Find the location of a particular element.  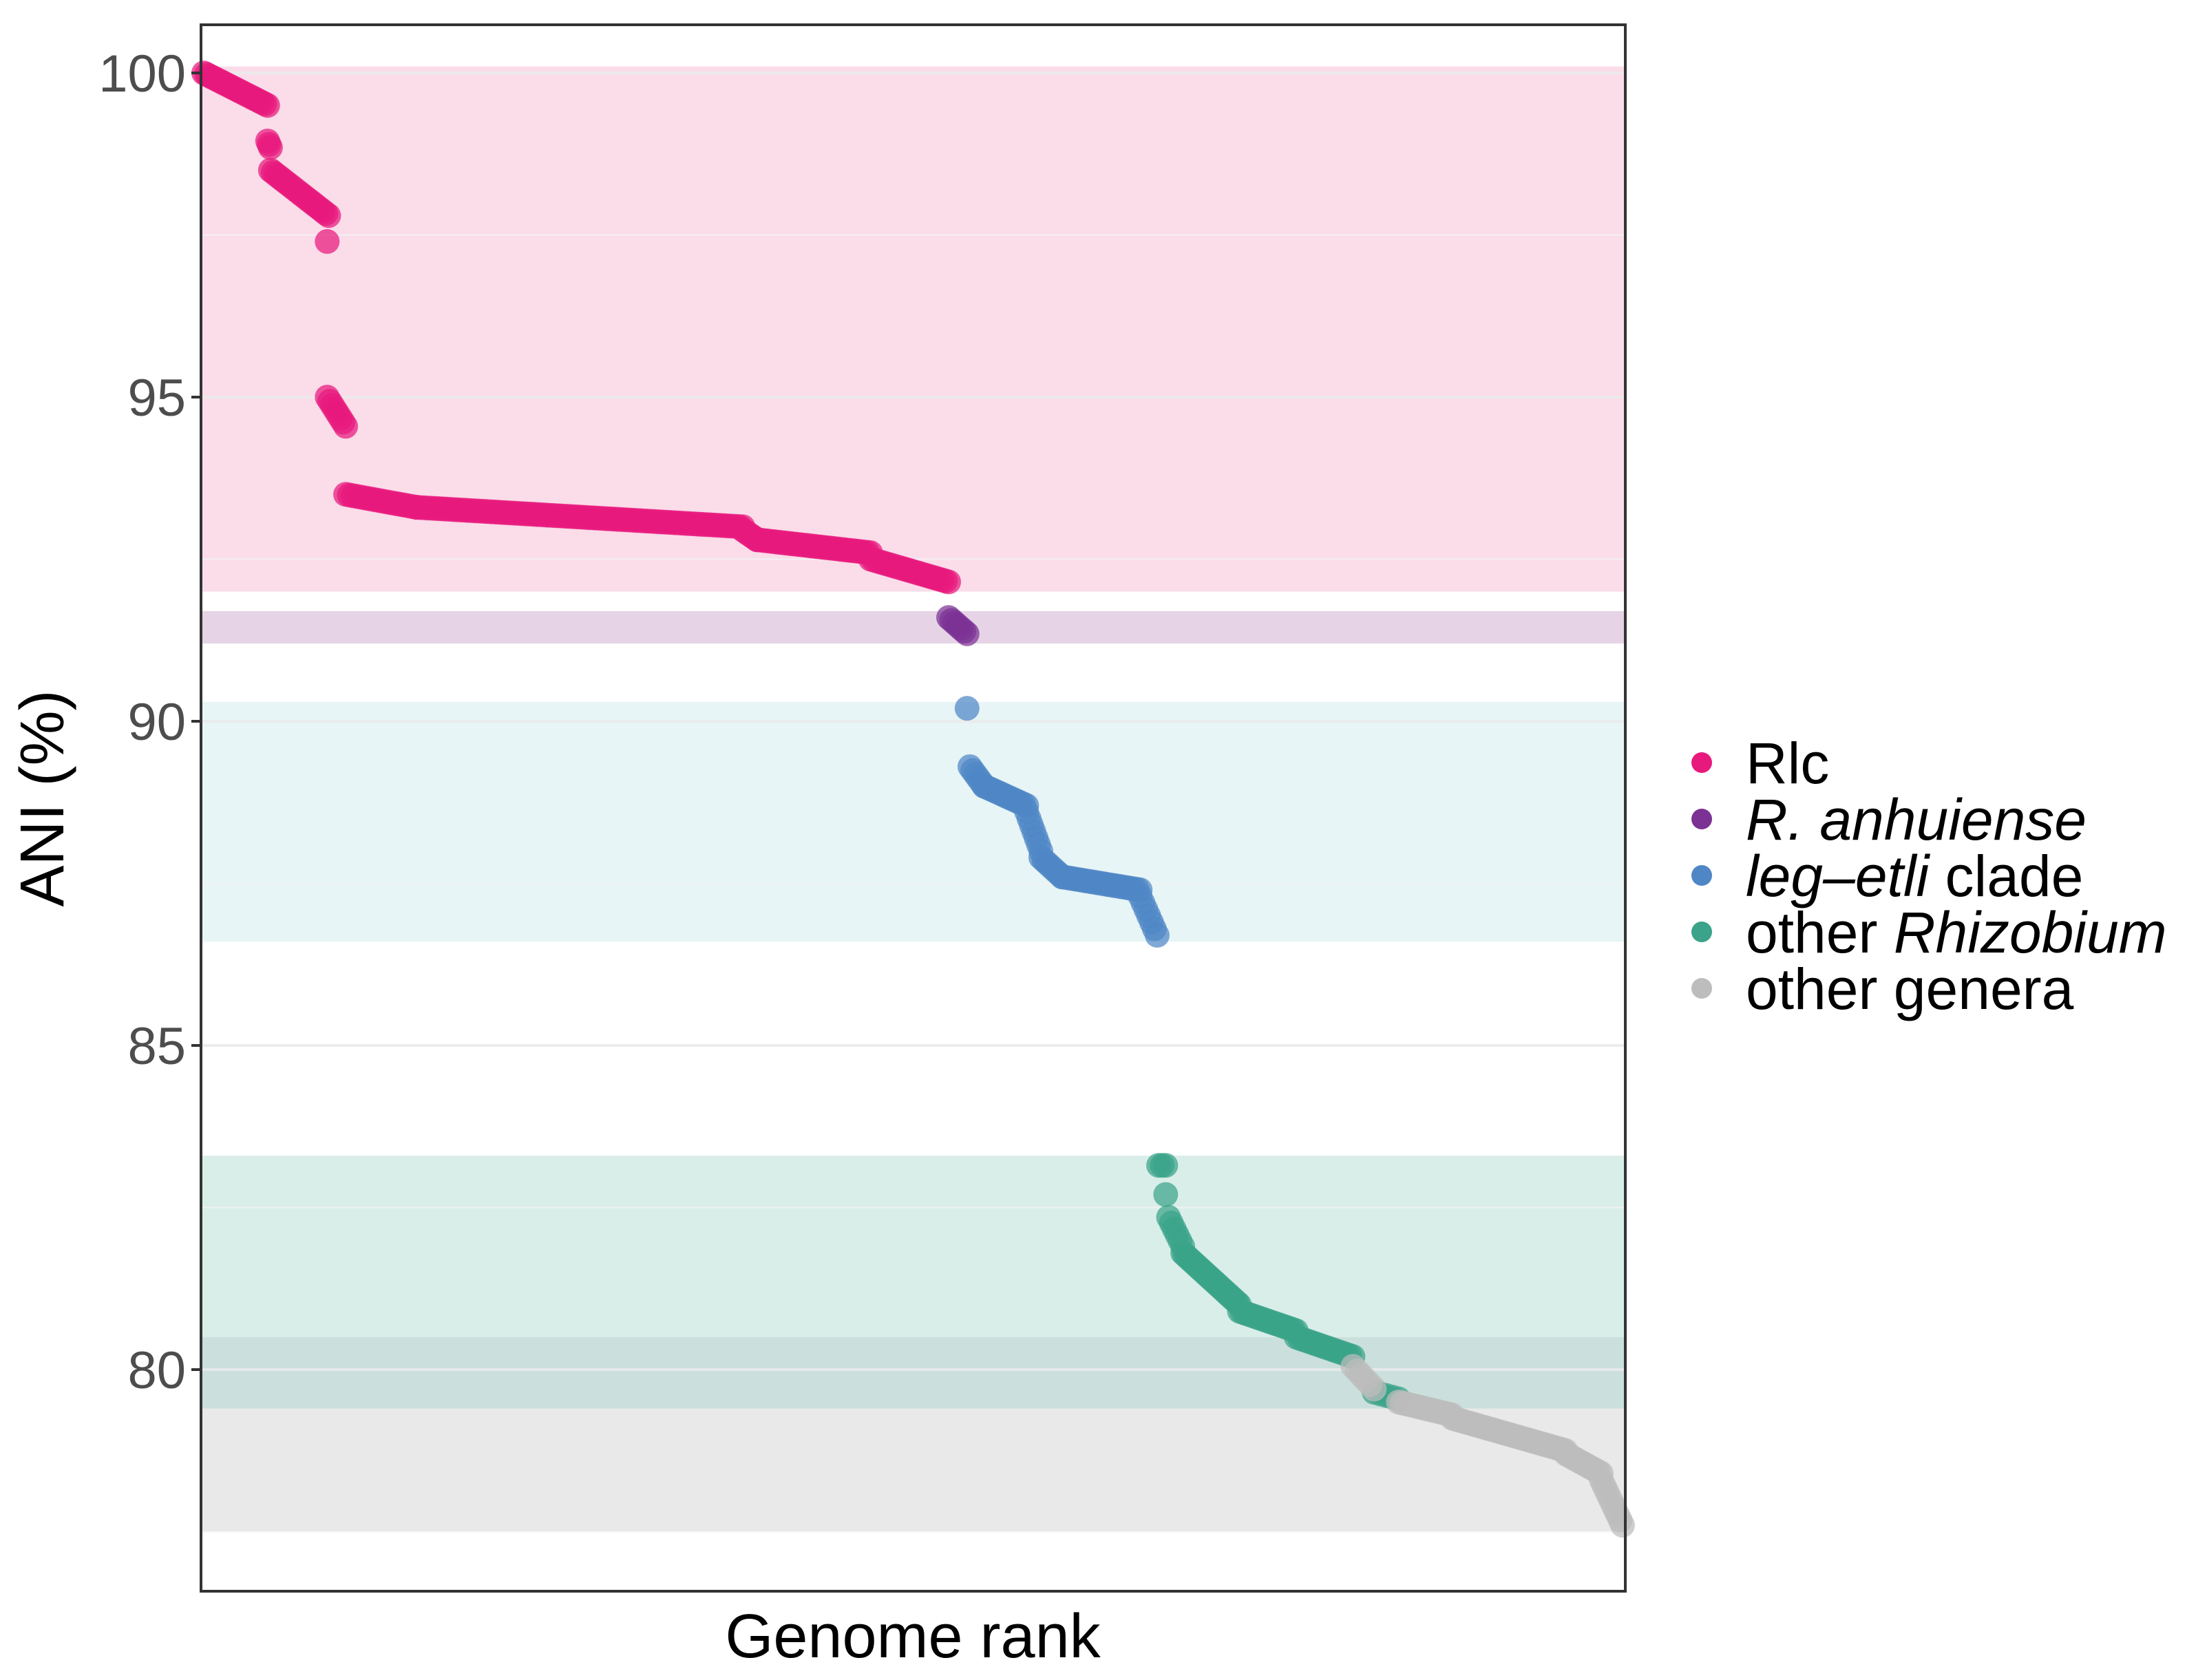

legend-label-part: R. anhuiense is located at coordinates (1916, 819).